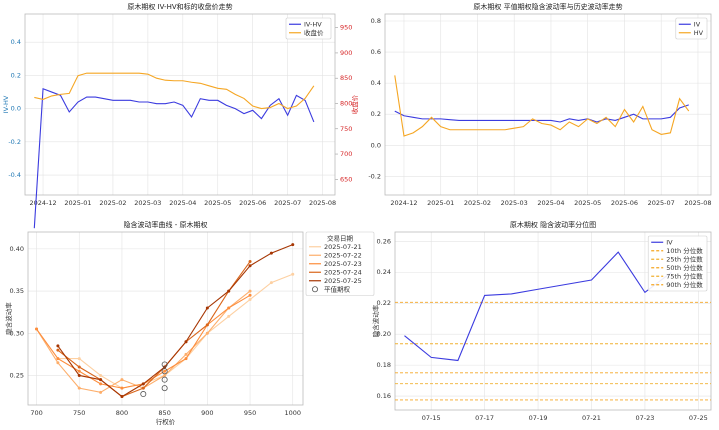 This screenshot has height=430, width=719. Describe the element at coordinates (166, 421) in the screenshot. I see `x-axis-label: 行权价` at that location.